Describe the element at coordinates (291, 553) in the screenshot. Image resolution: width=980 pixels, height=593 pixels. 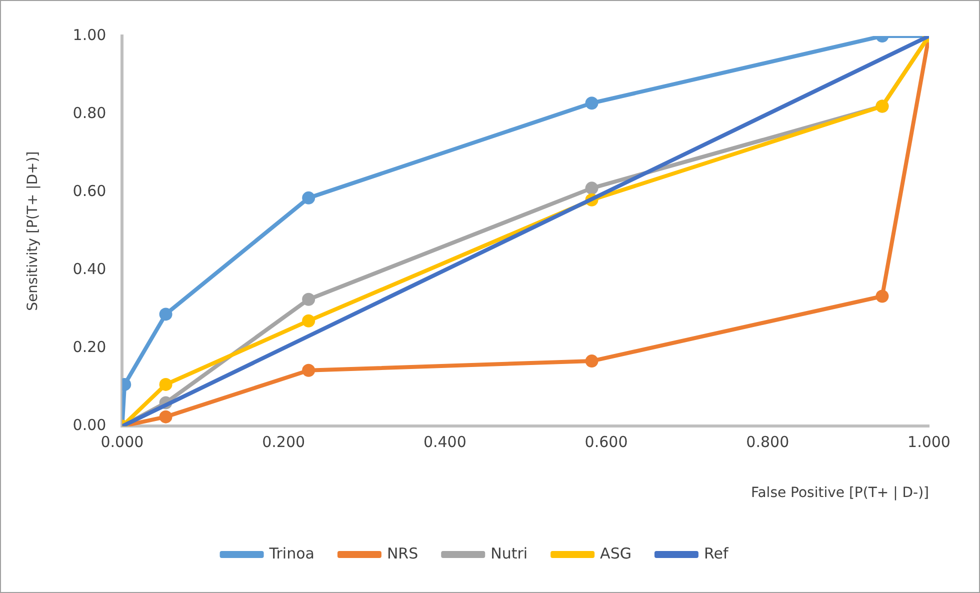
I see `legend-label: Trinoa` at that location.